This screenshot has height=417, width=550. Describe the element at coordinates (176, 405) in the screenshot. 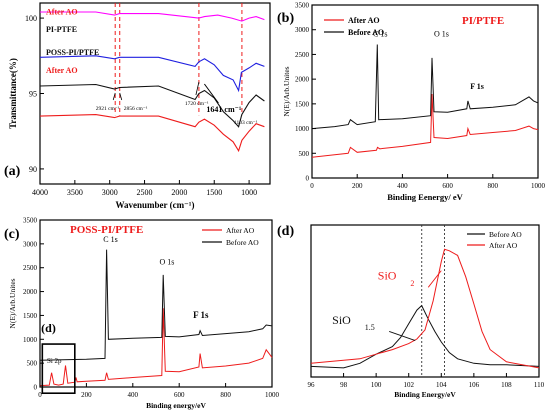

I see `x-axis-label-c: Binding energy/eV` at that location.